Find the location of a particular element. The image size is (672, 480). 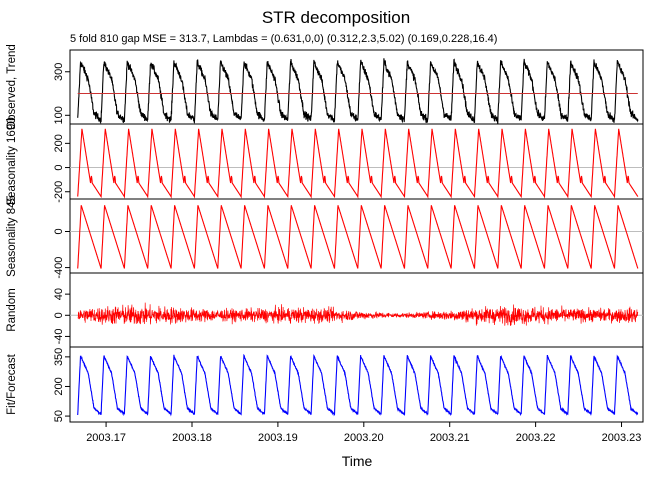

x-tick-label: 2003.17 is located at coordinates (106, 438).